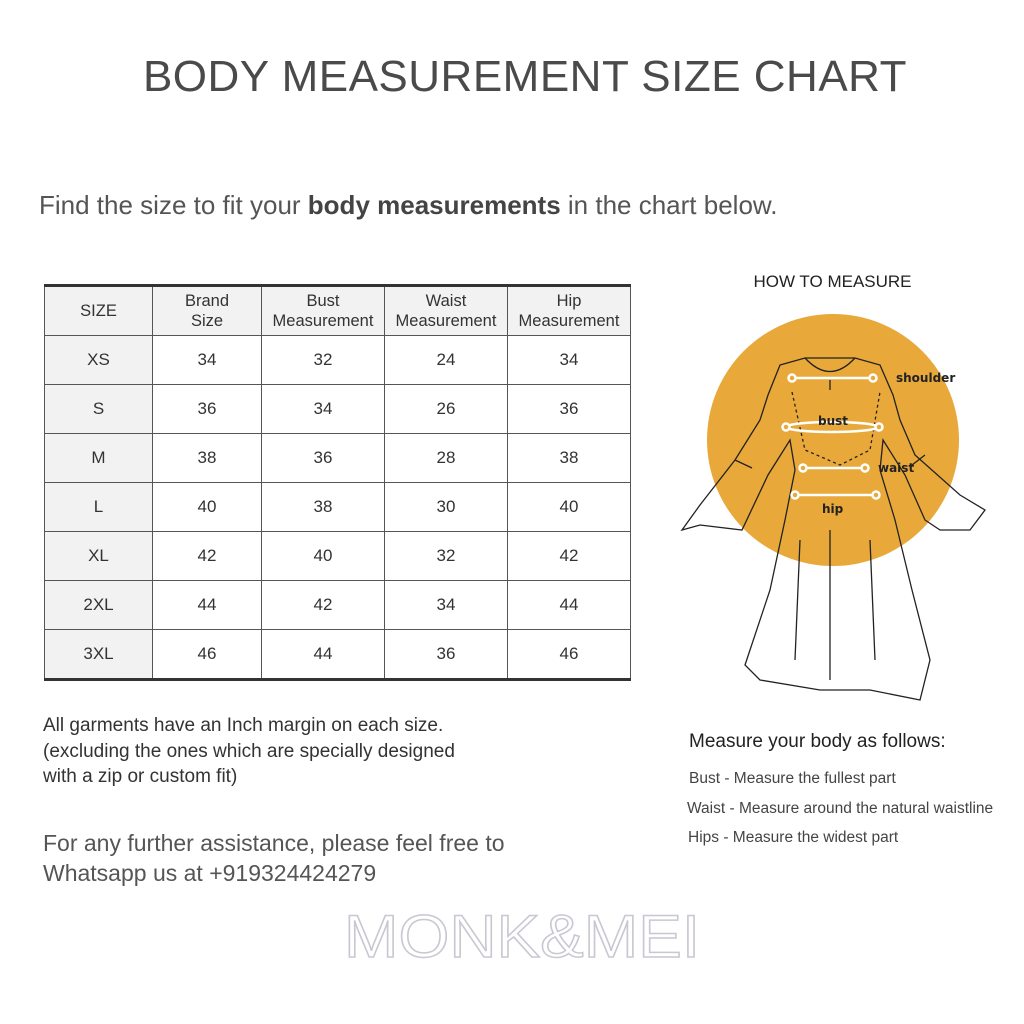  What do you see at coordinates (833, 421) in the screenshot?
I see `label-bust: bust` at bounding box center [833, 421].